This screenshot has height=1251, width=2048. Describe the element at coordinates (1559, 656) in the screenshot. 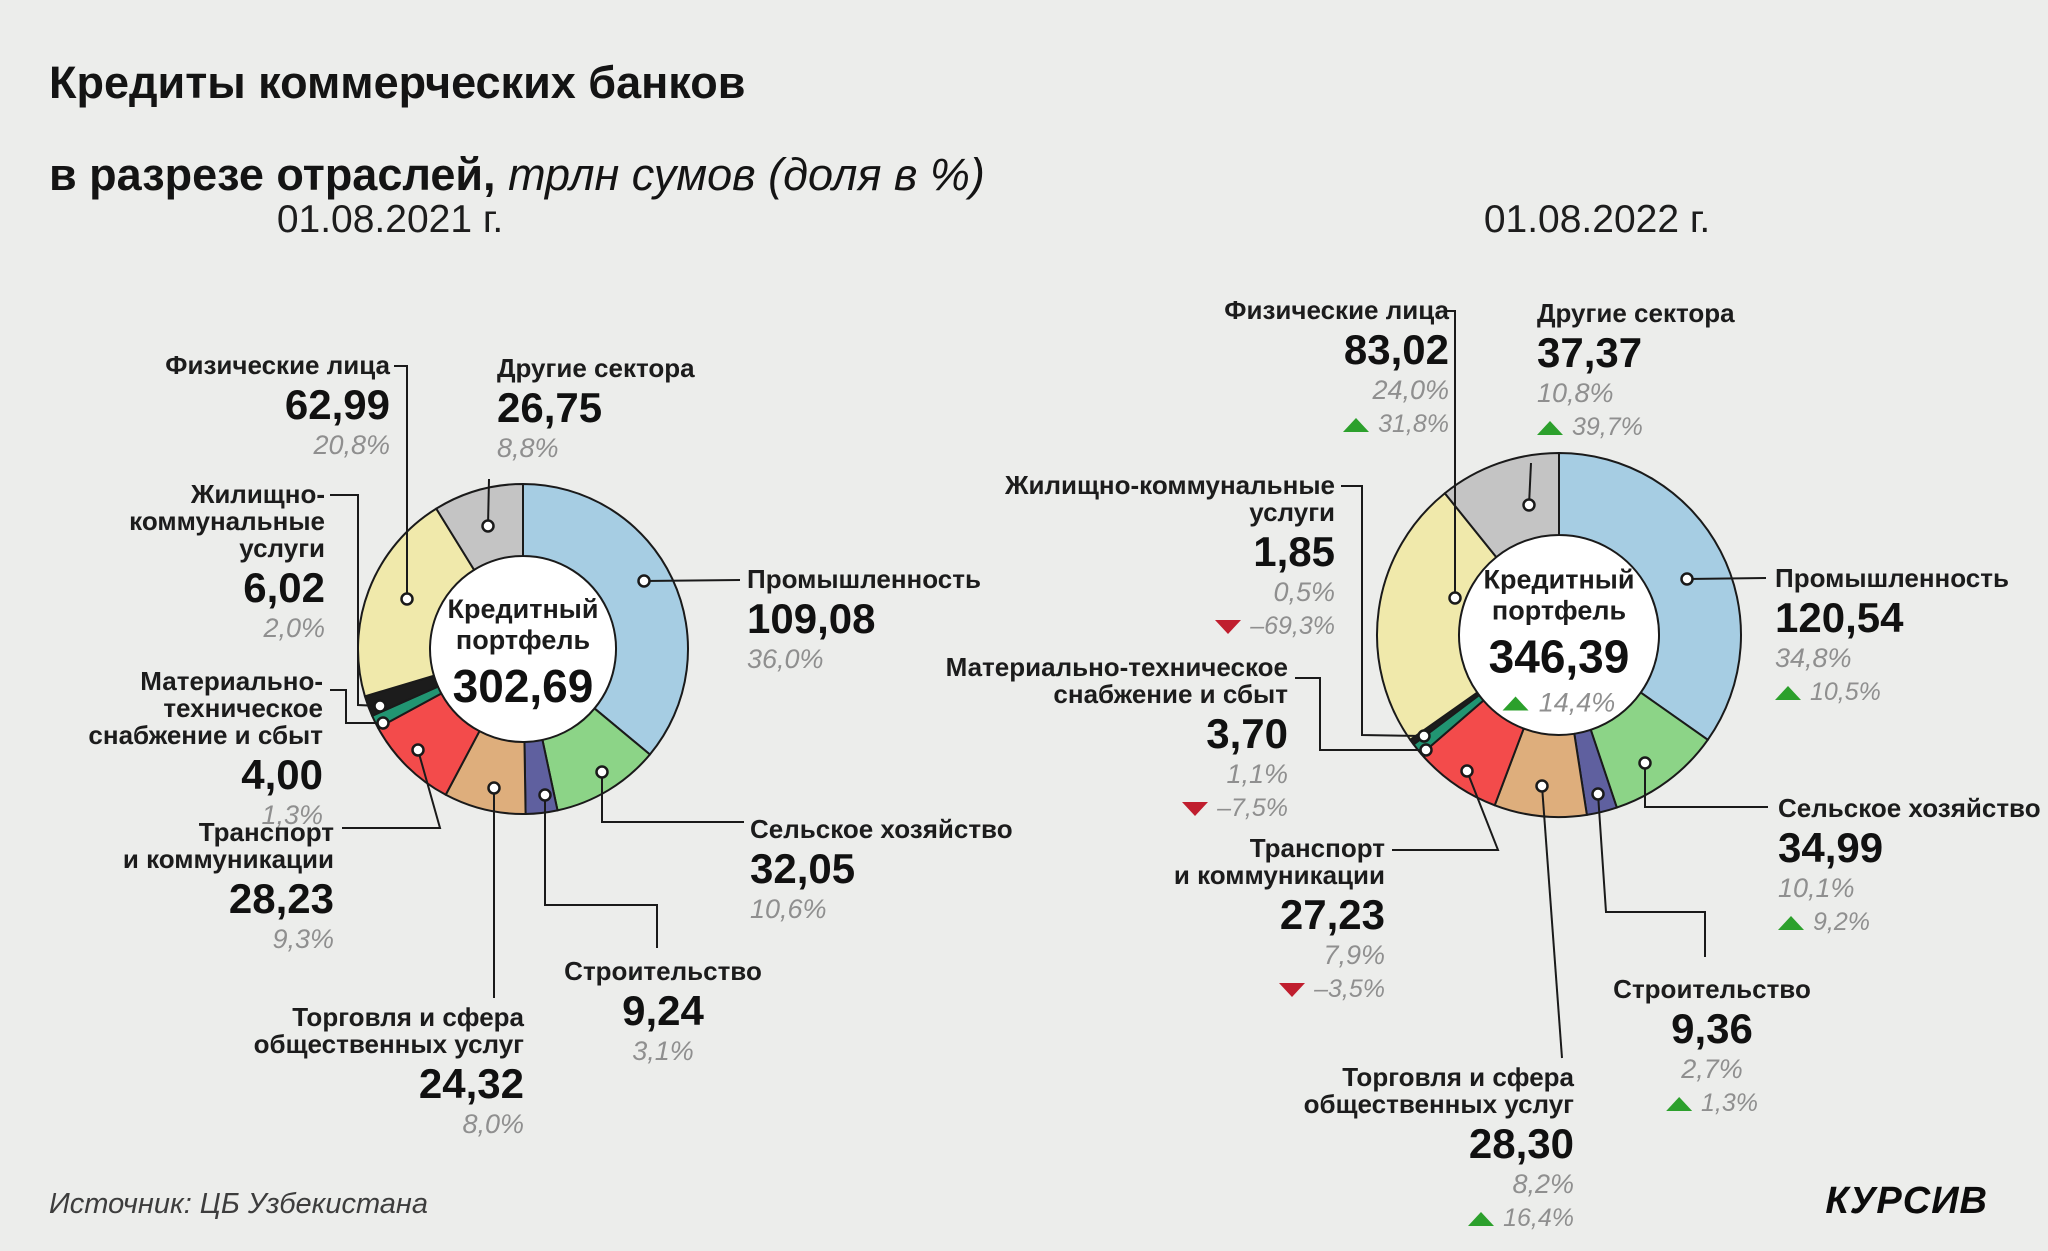

I see `portfolio-value: 346,39` at that location.